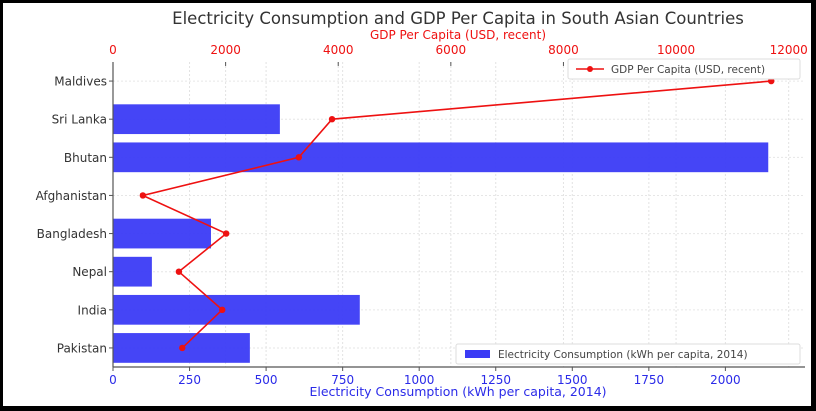 Image resolution: width=816 pixels, height=411 pixels. What do you see at coordinates (143, 195) in the screenshot?
I see `gdp-point-afghanistan` at bounding box center [143, 195].